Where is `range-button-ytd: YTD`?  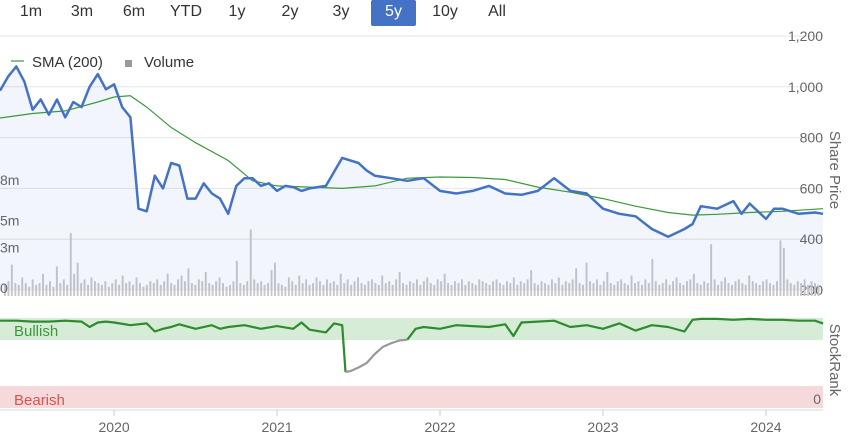
range-button-ytd: YTD is located at coordinates (186, 11).